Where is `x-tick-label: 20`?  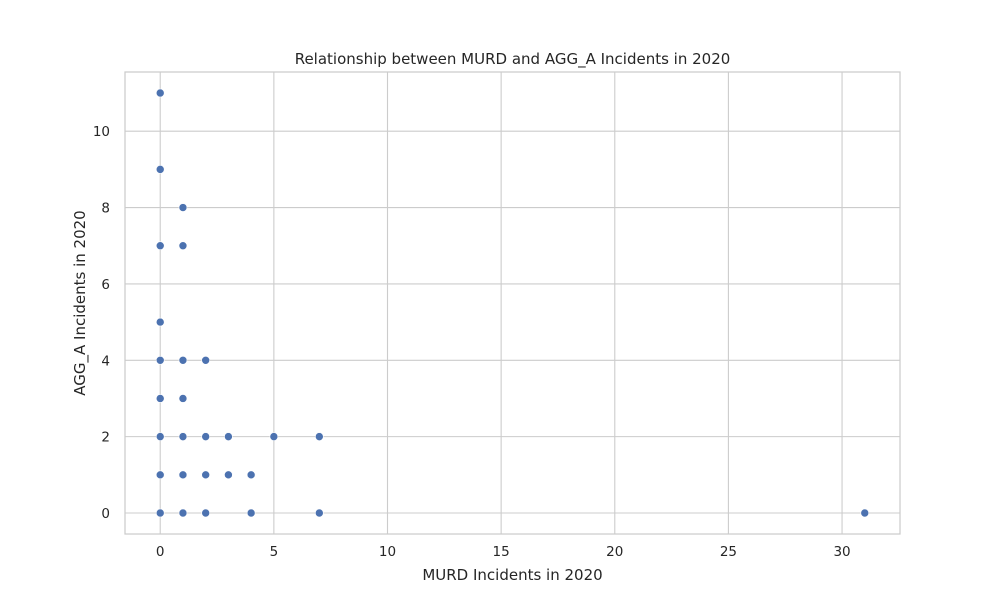
x-tick-label: 20 is located at coordinates (614, 552).